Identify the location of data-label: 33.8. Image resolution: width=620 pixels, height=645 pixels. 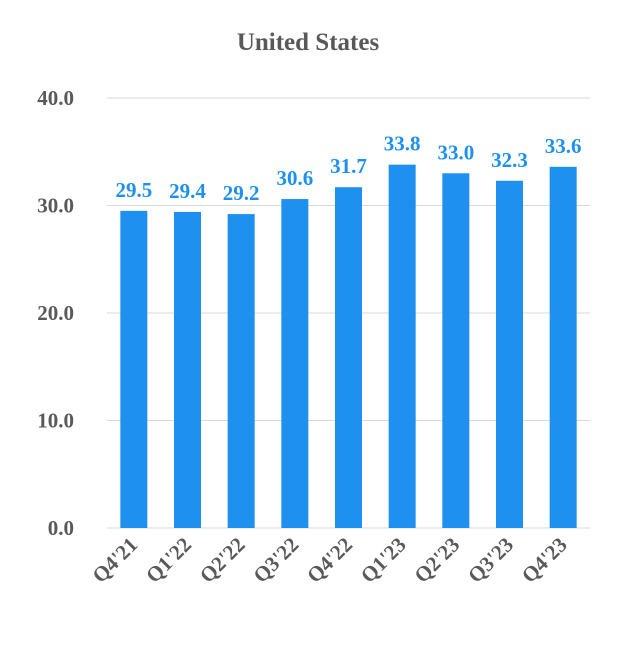
(402, 144).